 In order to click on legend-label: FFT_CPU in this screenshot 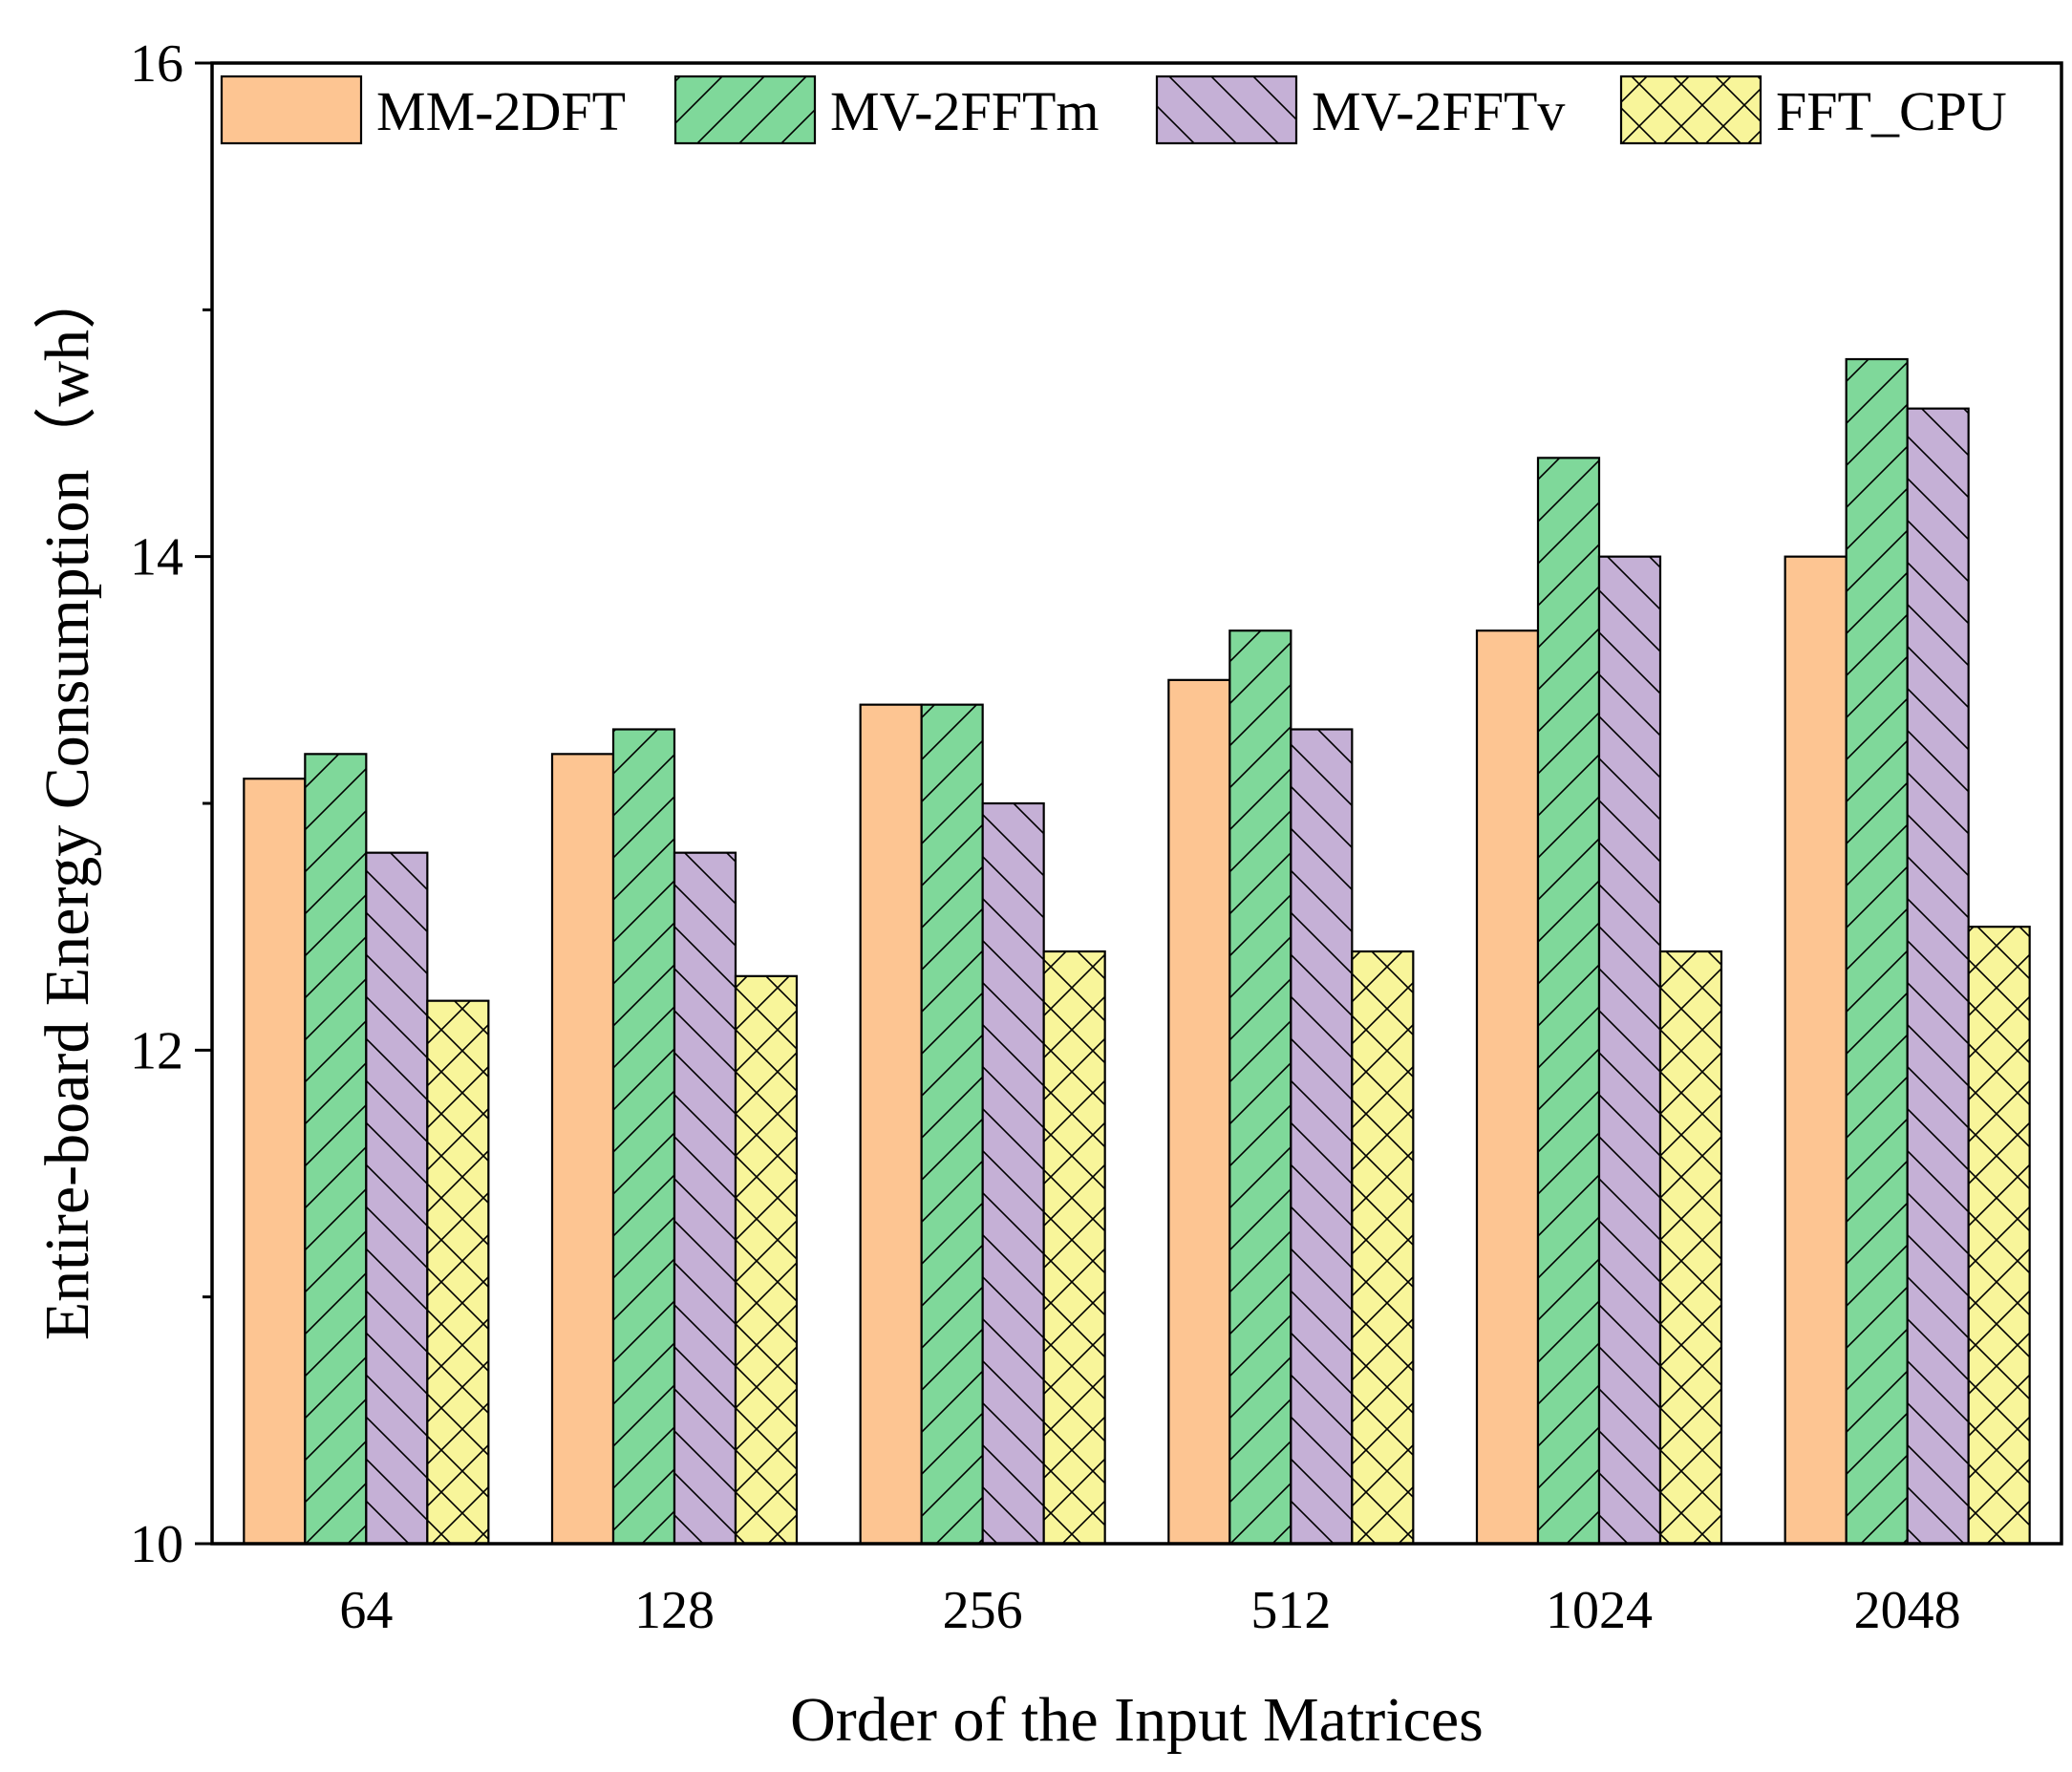, I will do `click(1891, 111)`.